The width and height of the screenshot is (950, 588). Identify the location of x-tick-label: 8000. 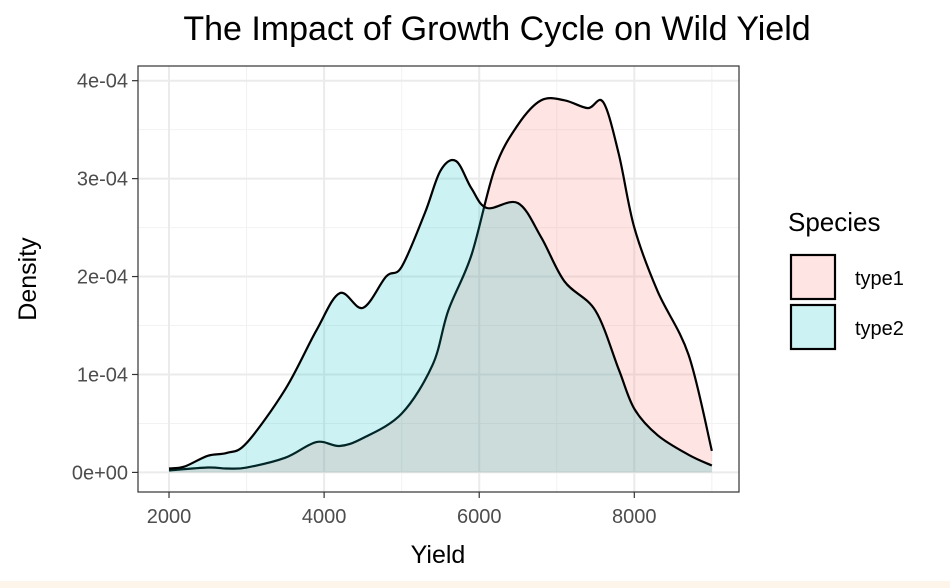
(634, 517).